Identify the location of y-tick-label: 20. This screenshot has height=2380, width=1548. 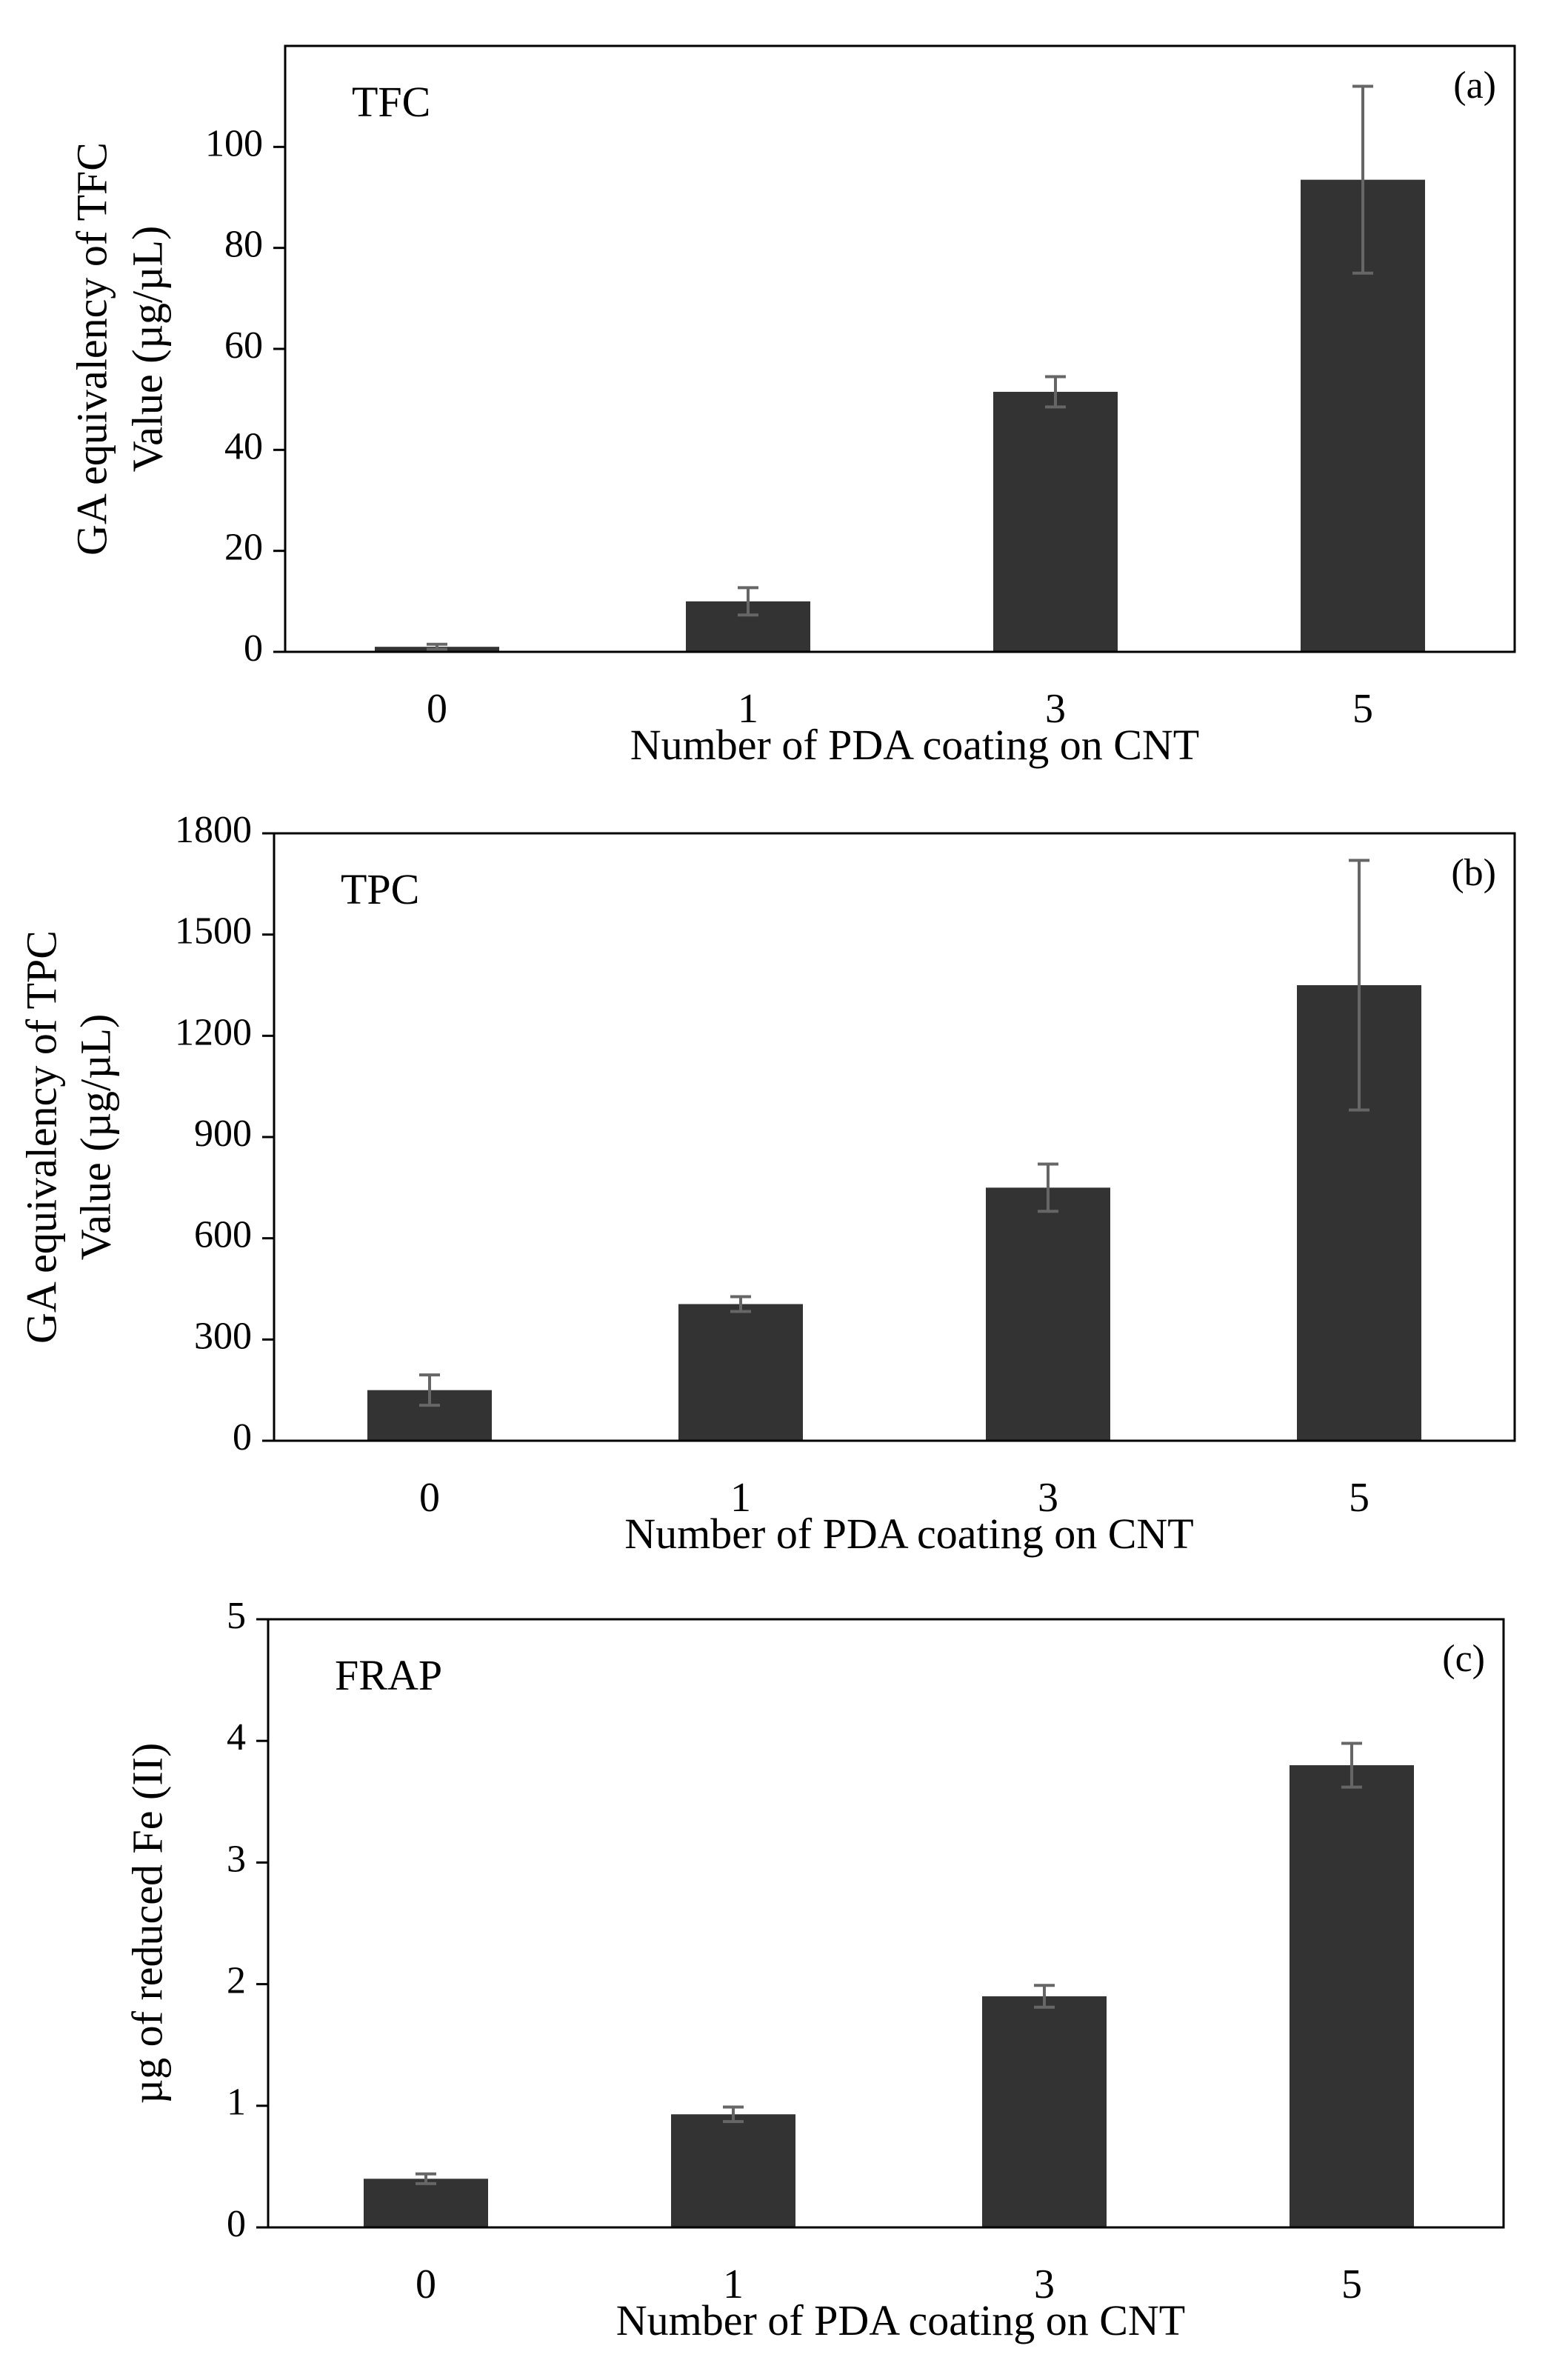
(243, 548).